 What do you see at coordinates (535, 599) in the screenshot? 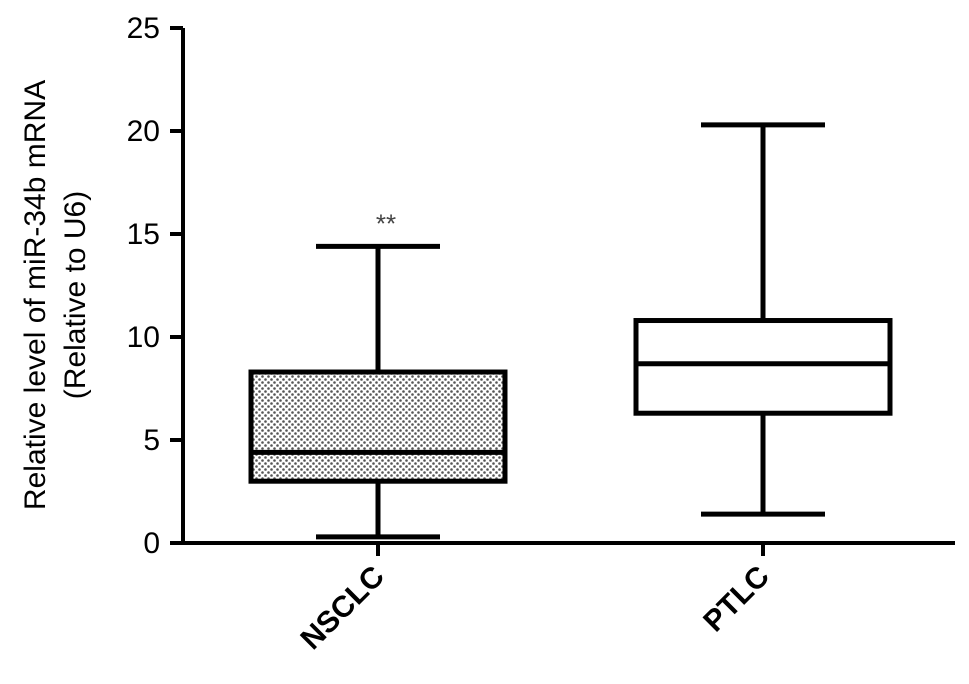
I see `x-axis-ticks: NSCLC PTLC` at bounding box center [535, 599].